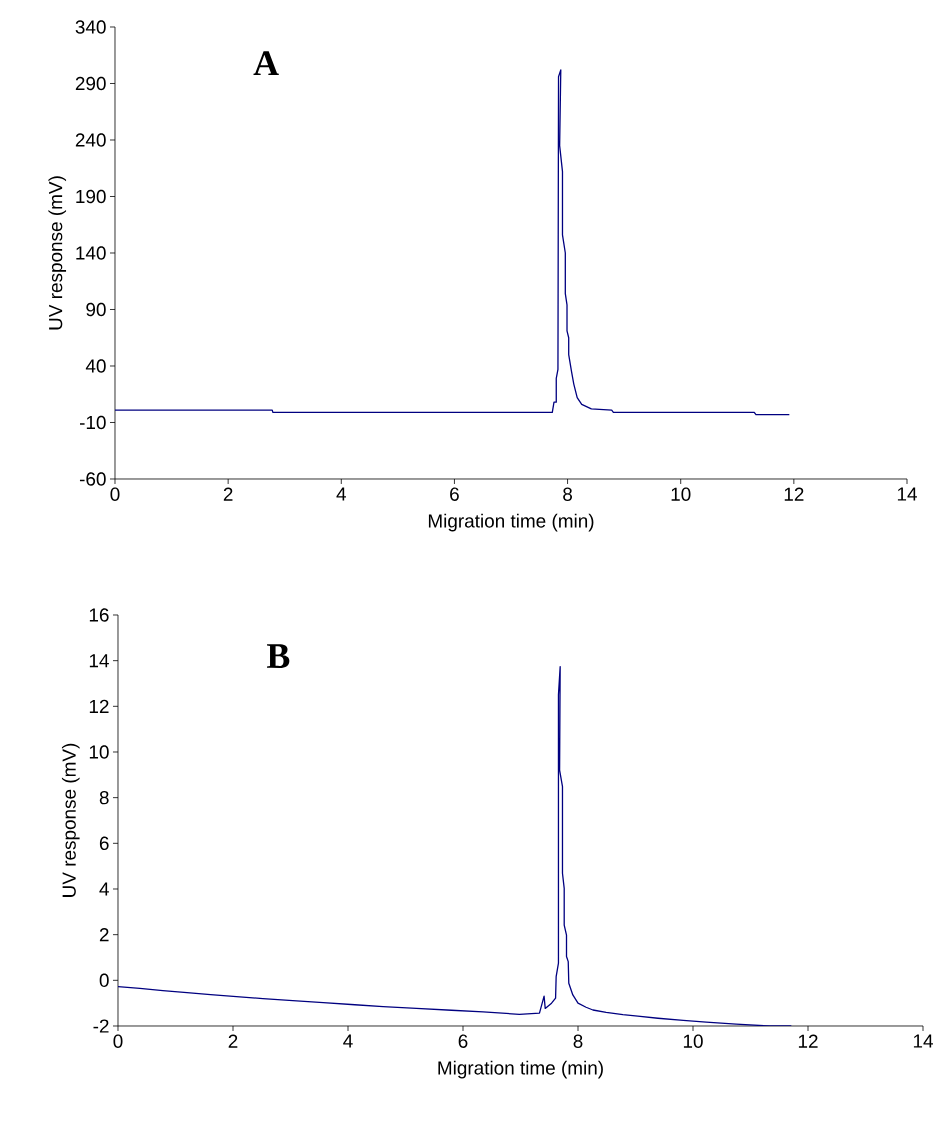 Image resolution: width=942 pixels, height=1124 pixels. What do you see at coordinates (92, 479) in the screenshot?
I see `y-tick-label: -60` at bounding box center [92, 479].